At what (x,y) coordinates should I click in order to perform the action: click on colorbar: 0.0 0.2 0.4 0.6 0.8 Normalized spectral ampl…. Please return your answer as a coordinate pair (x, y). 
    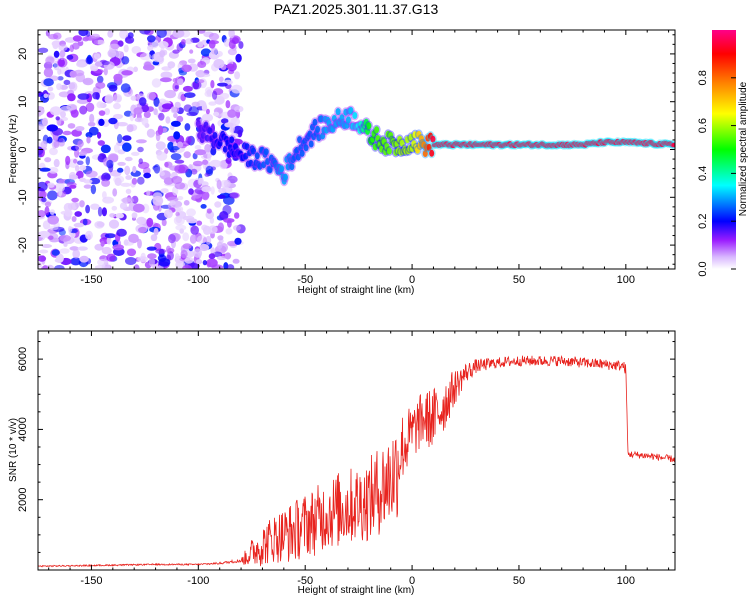
    Looking at the image, I should click on (723, 153).